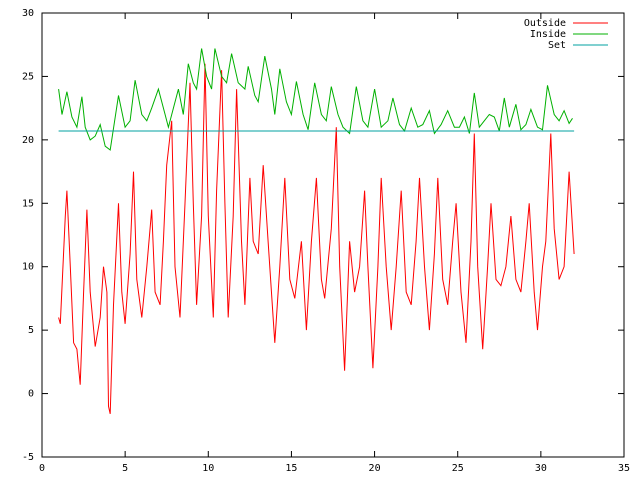 The image size is (640, 484). What do you see at coordinates (557, 45) in the screenshot?
I see `legend-label: Set` at bounding box center [557, 45].